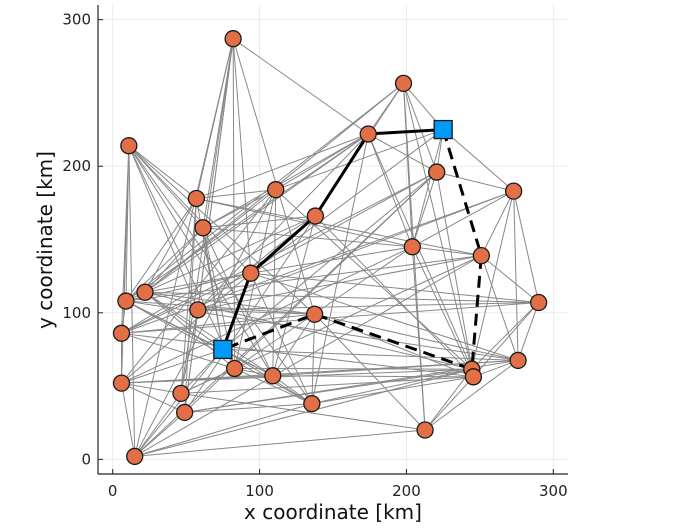 This screenshot has height=529, width=685. Describe the element at coordinates (333, 512) in the screenshot. I see `x-axis-label: x coordinate [km]` at that location.